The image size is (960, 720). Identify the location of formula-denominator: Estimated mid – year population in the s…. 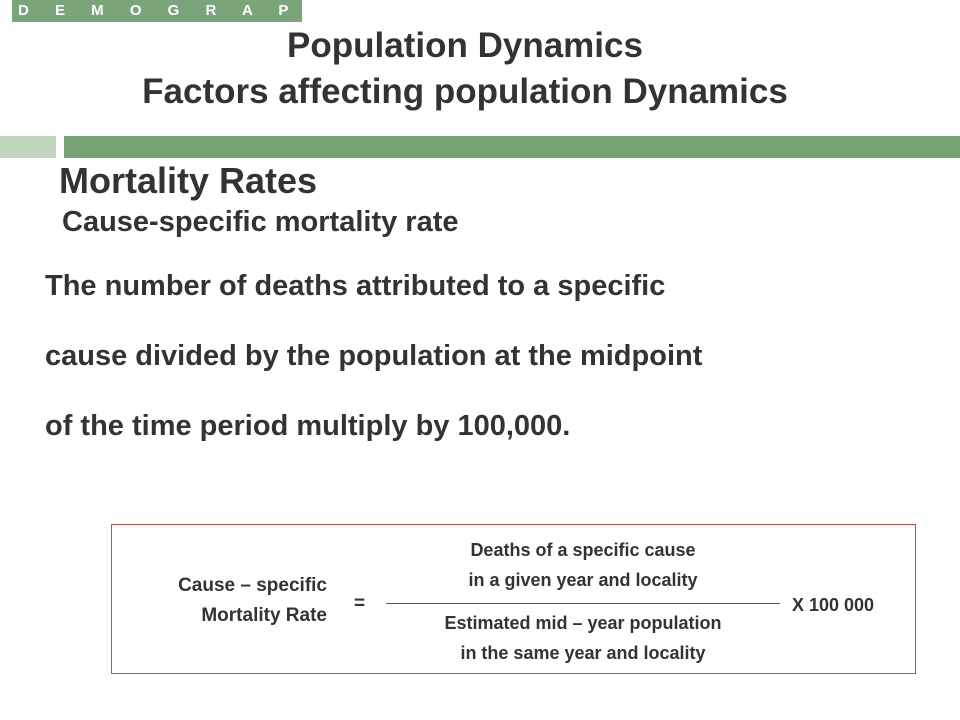
(583, 638).